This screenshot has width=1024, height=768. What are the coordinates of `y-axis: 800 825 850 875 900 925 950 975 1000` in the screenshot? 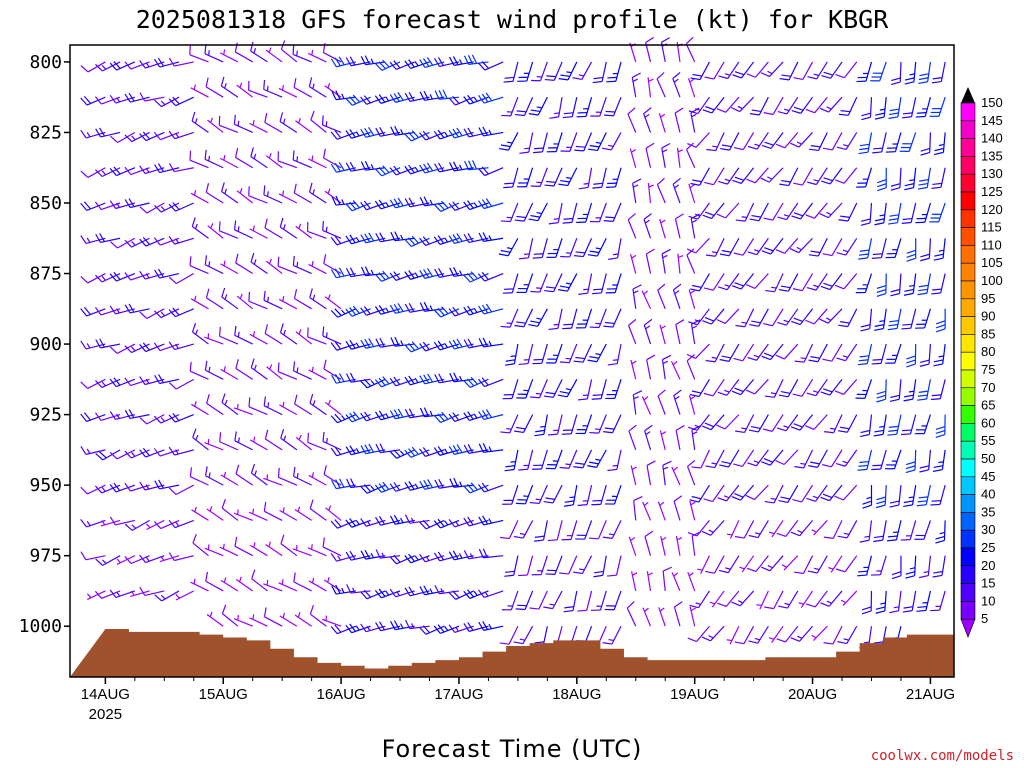 It's located at (44, 344).